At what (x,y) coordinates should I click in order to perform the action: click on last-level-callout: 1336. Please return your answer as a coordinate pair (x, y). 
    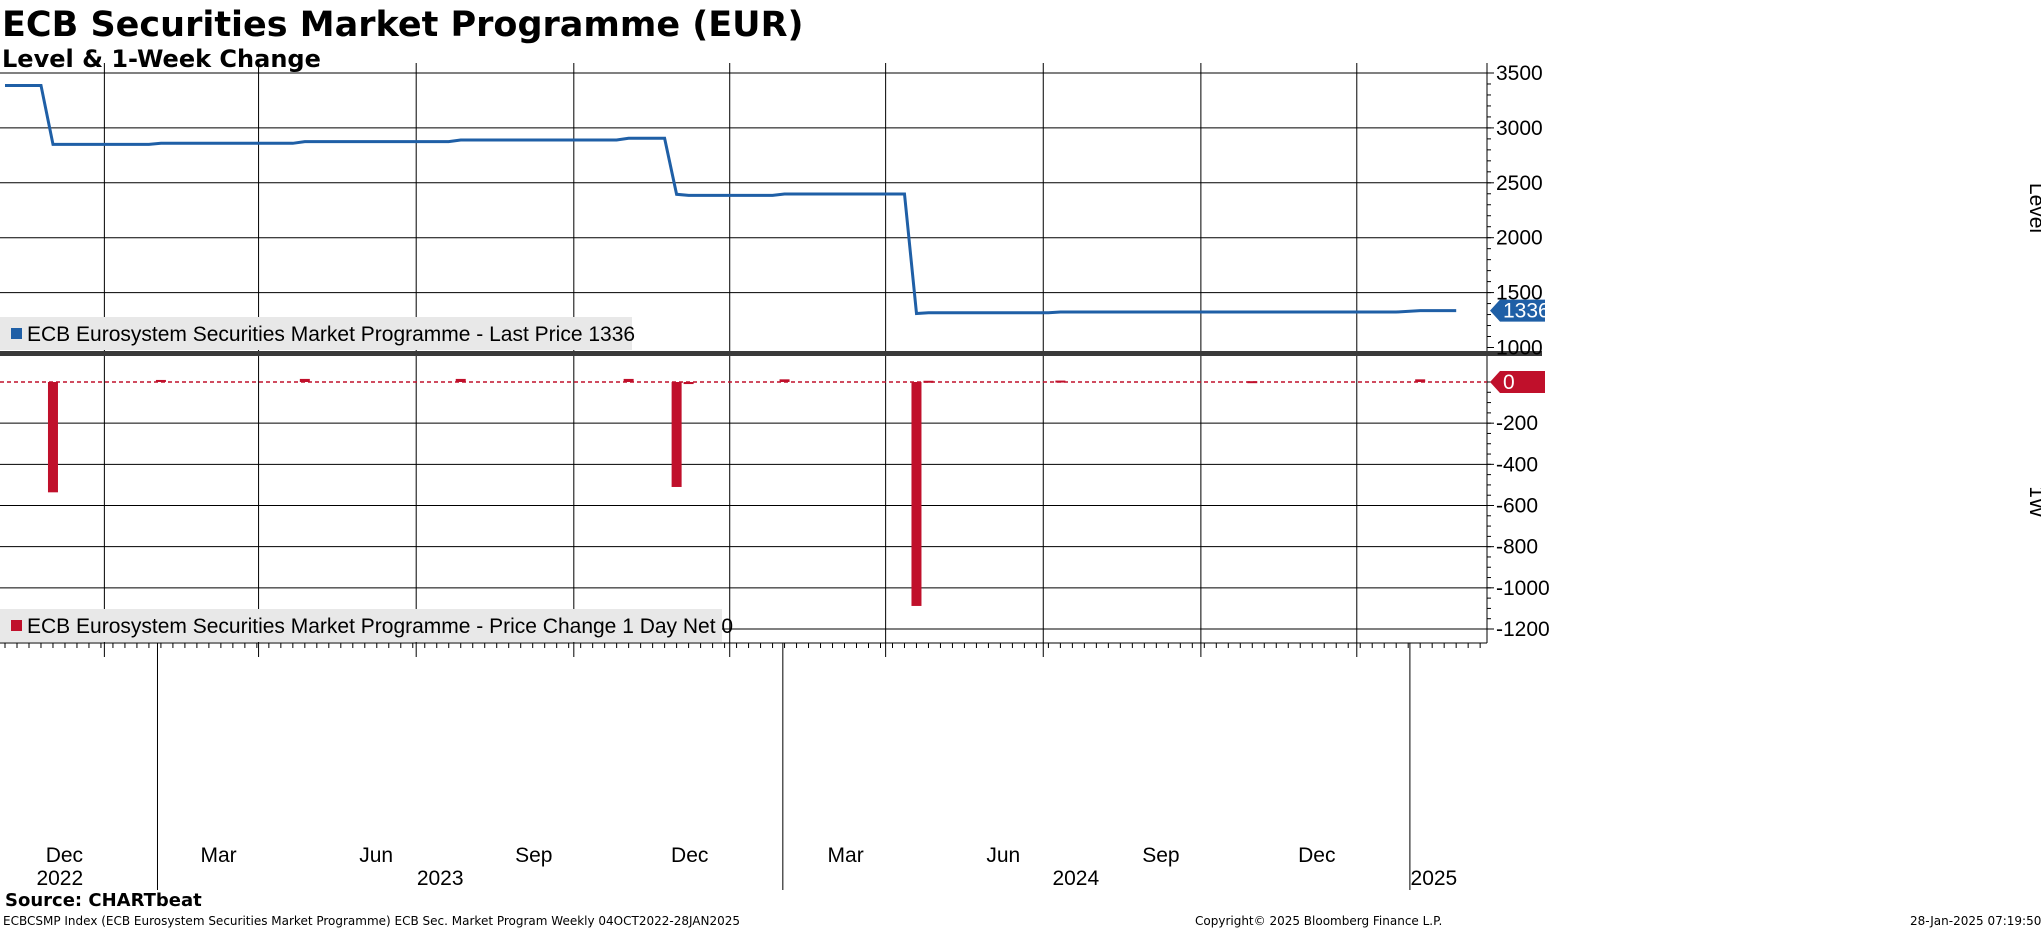
    Looking at the image, I should click on (1520, 311).